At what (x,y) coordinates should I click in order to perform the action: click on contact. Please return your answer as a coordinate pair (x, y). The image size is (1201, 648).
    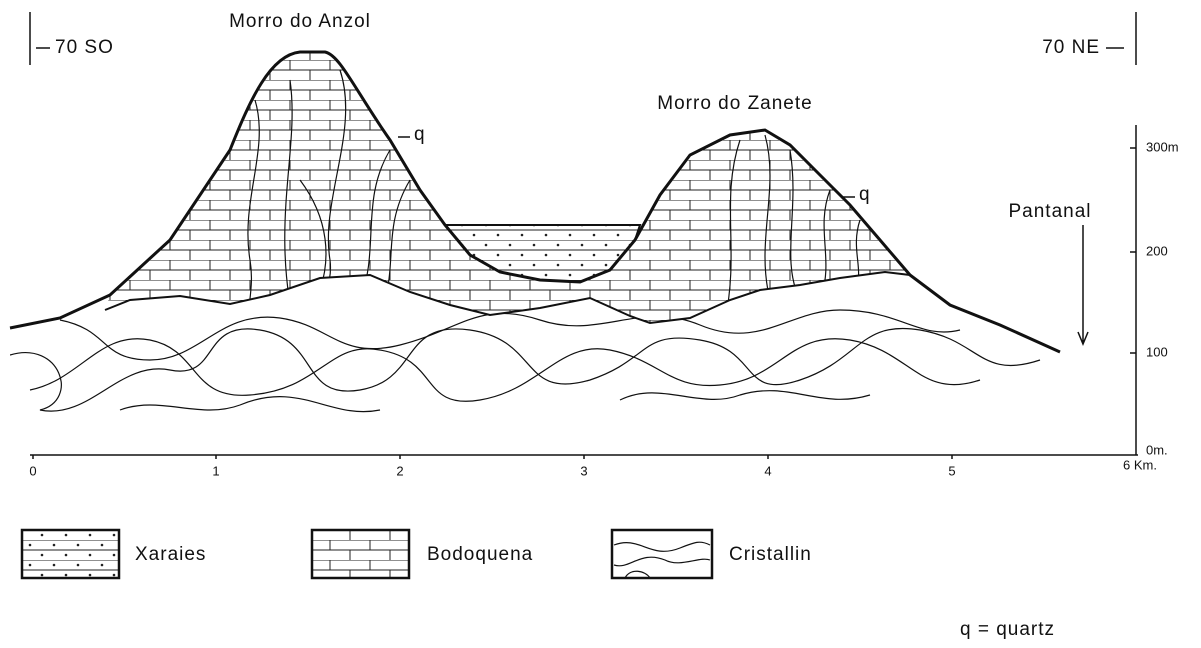
    Looking at the image, I should click on (507, 297).